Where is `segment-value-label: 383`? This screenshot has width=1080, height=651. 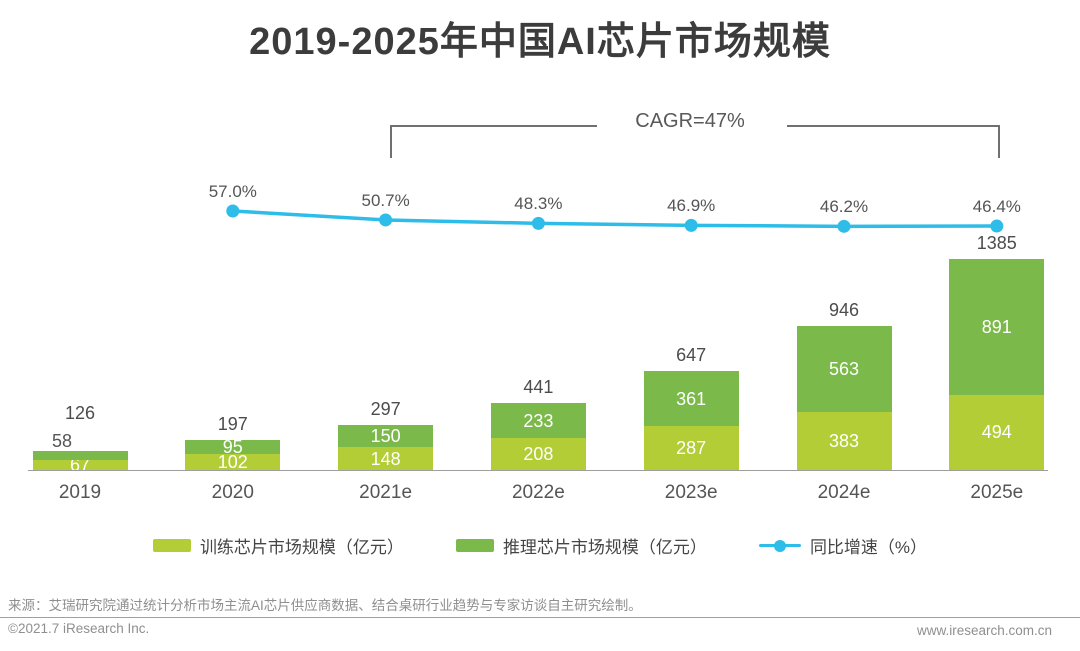 segment-value-label: 383 is located at coordinates (844, 440).